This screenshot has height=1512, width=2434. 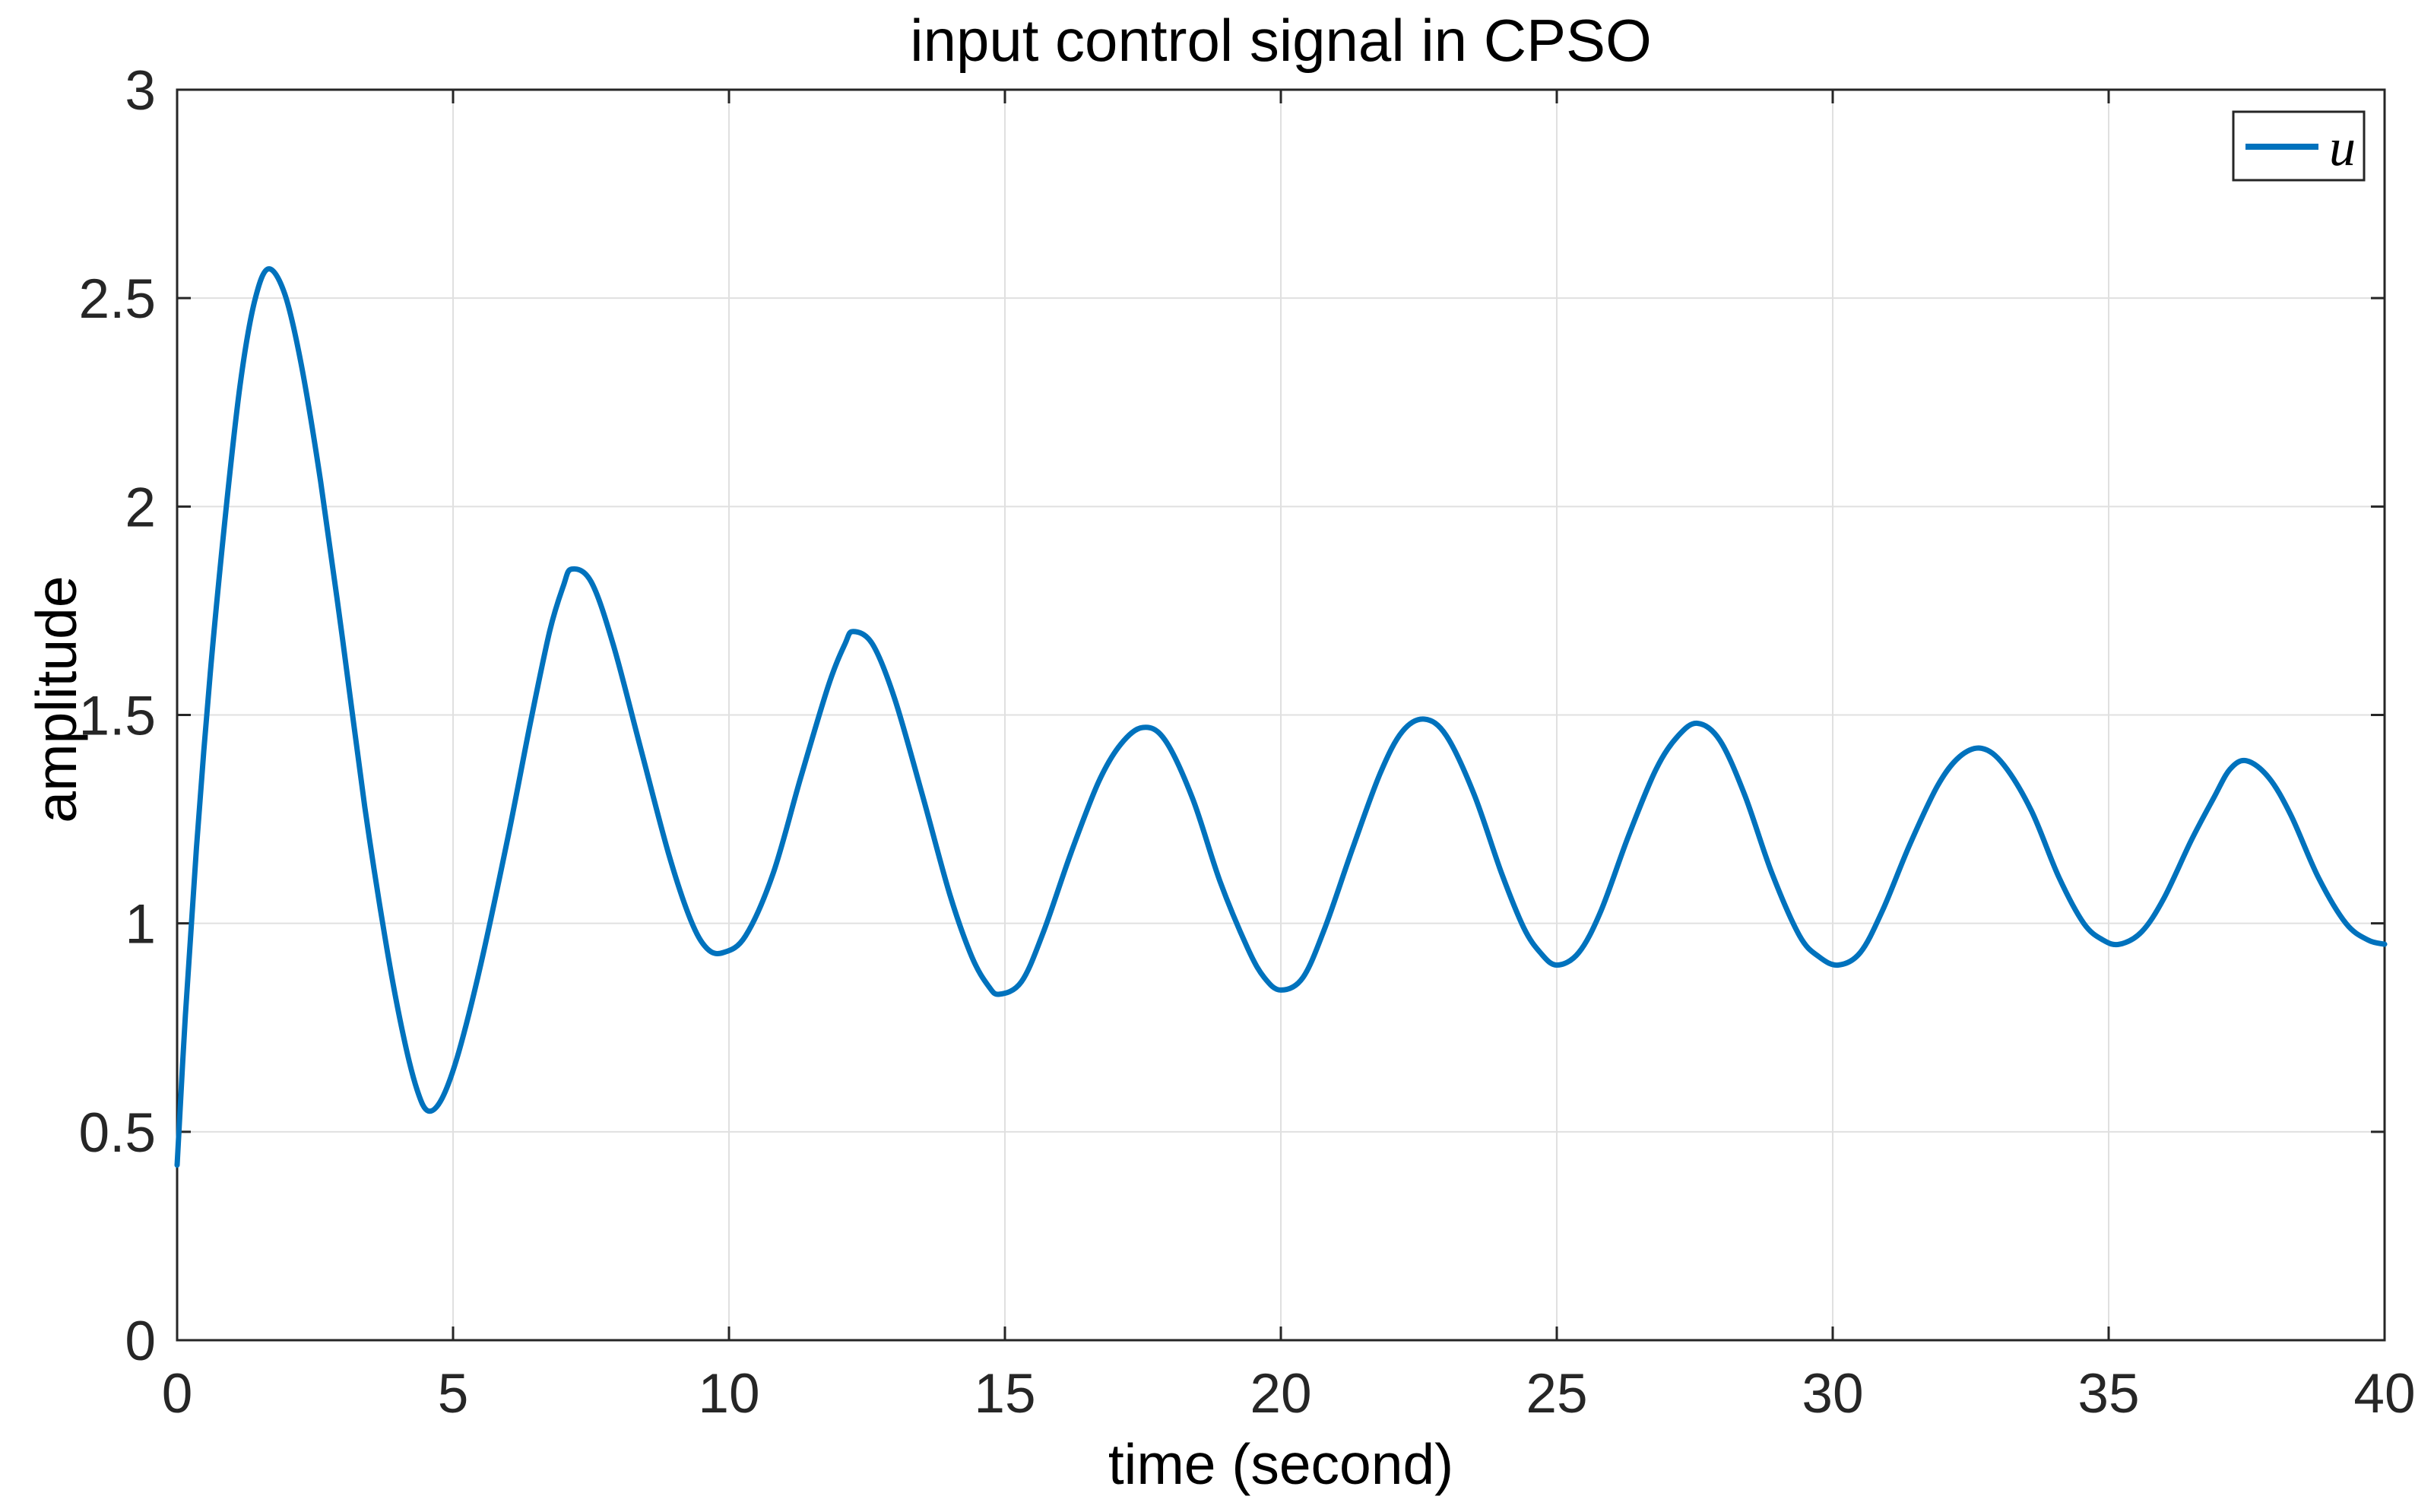 What do you see at coordinates (1833, 1394) in the screenshot?
I see `x-tick-label: 30` at bounding box center [1833, 1394].